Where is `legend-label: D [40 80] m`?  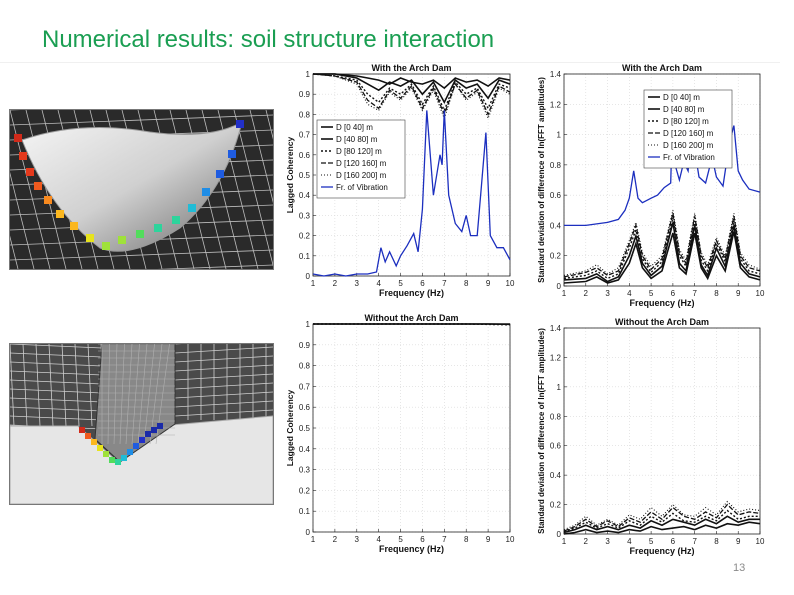
legend-label: D [40 80] m is located at coordinates (357, 139).